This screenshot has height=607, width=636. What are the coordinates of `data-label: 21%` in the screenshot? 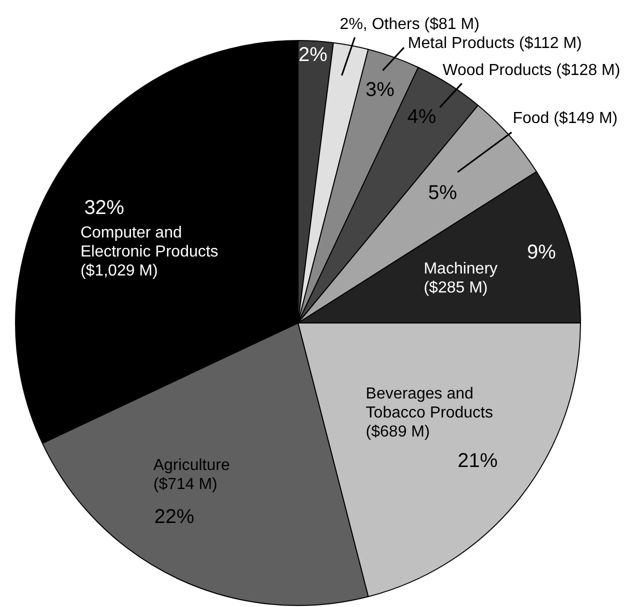 It's located at (478, 461).